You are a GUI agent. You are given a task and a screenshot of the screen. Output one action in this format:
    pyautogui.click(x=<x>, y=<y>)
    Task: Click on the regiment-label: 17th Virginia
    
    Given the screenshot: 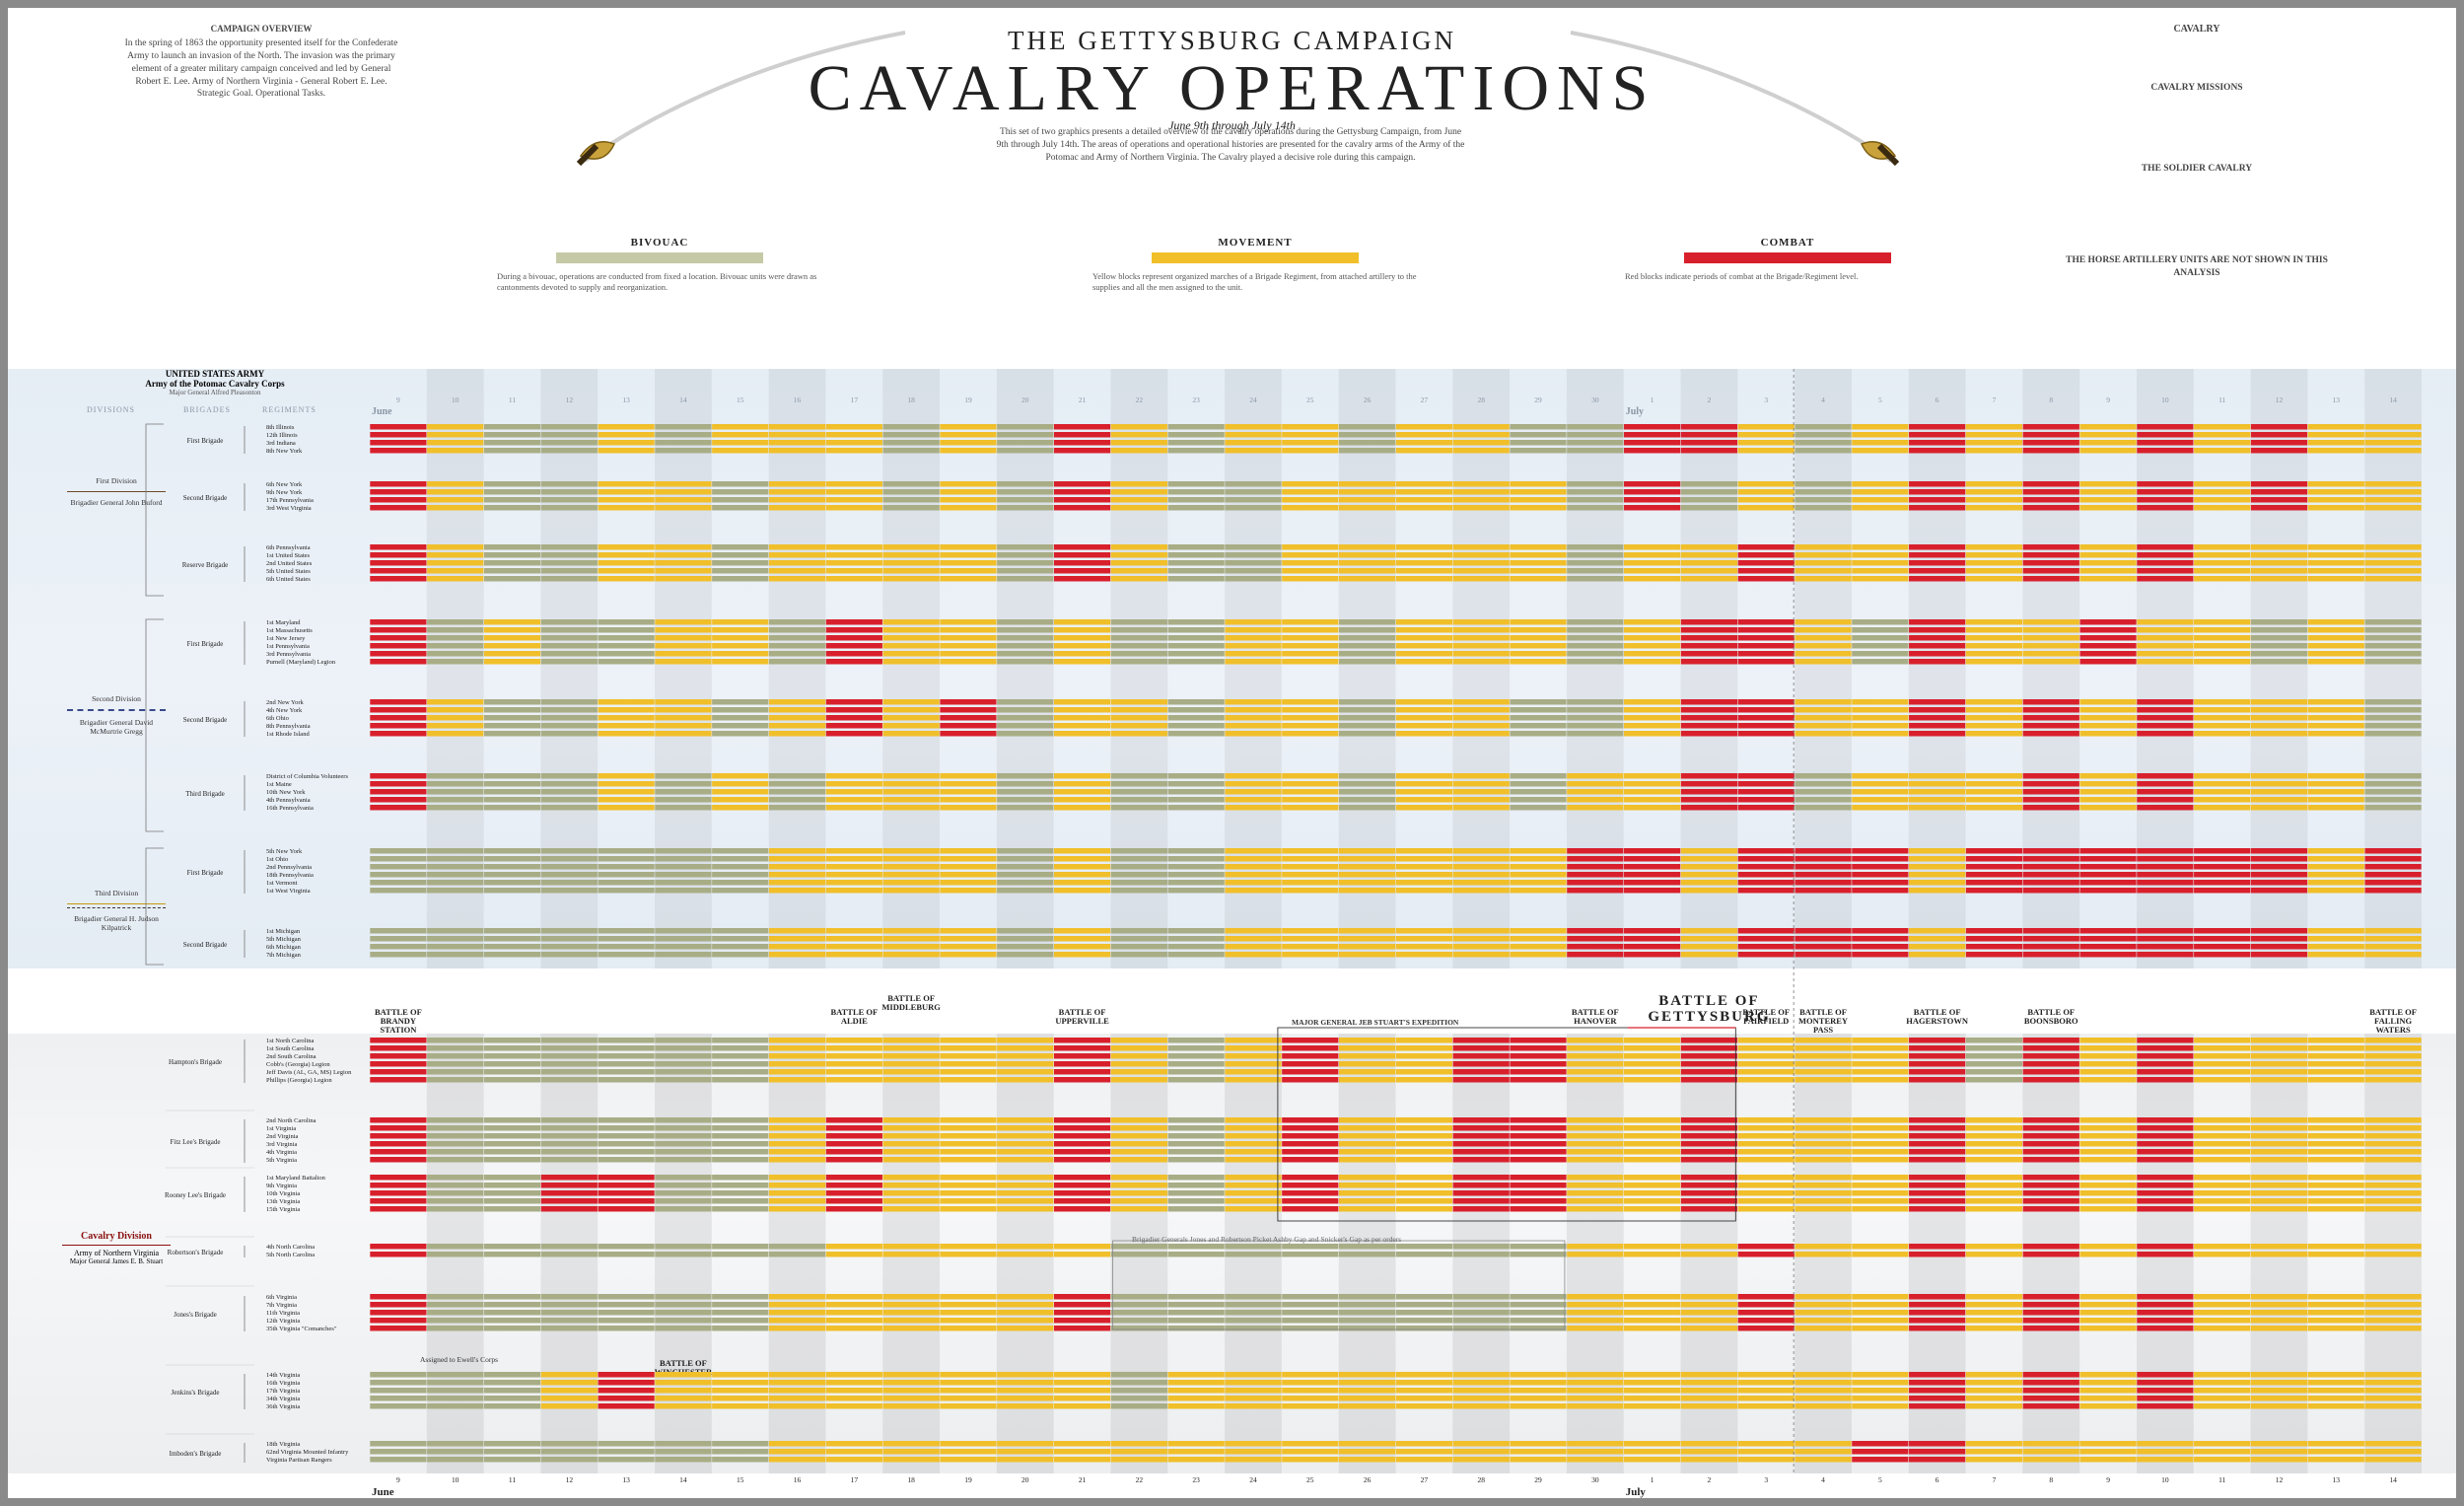 What is the action you would take?
    pyautogui.click(x=283, y=1391)
    